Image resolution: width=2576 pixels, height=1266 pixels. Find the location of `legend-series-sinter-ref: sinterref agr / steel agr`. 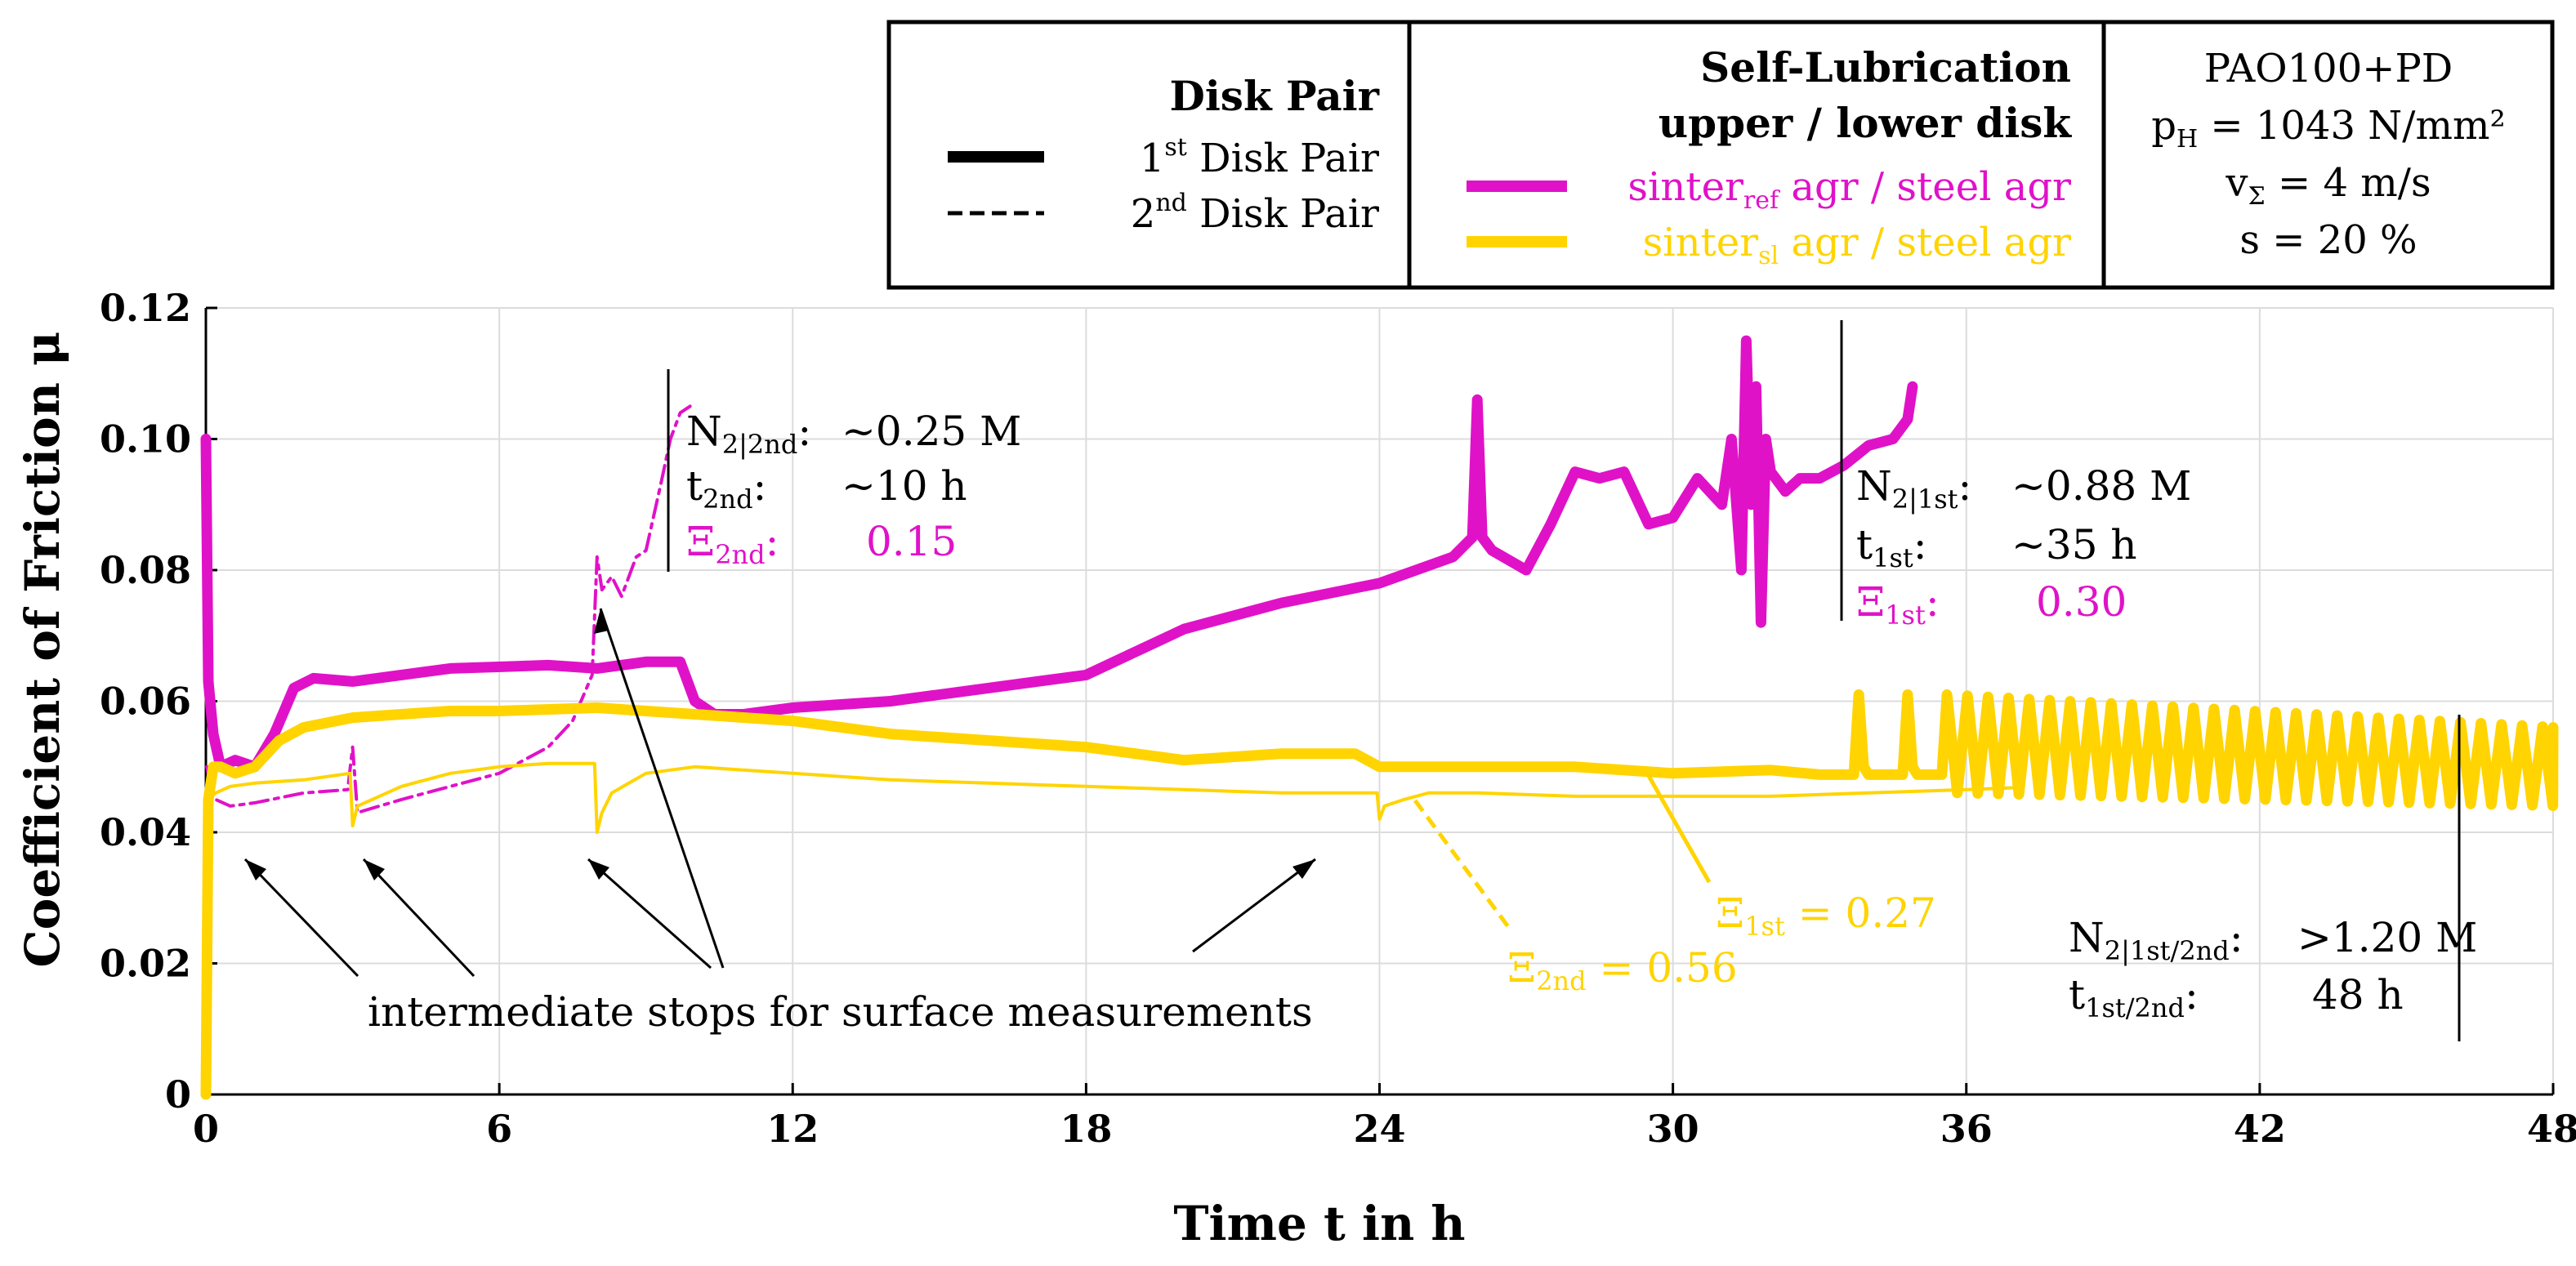

legend-series-sinter-ref: sinterref agr / steel agr is located at coordinates (1849, 189).